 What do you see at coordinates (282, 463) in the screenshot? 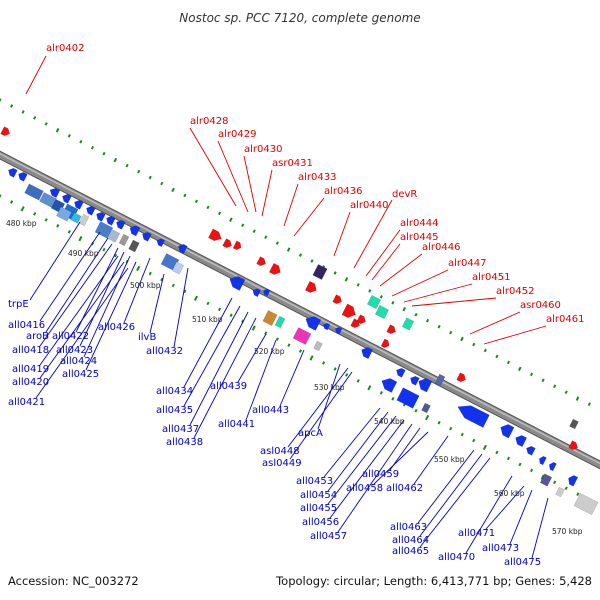
I see `reverse-gene-label: asl0449` at bounding box center [282, 463].